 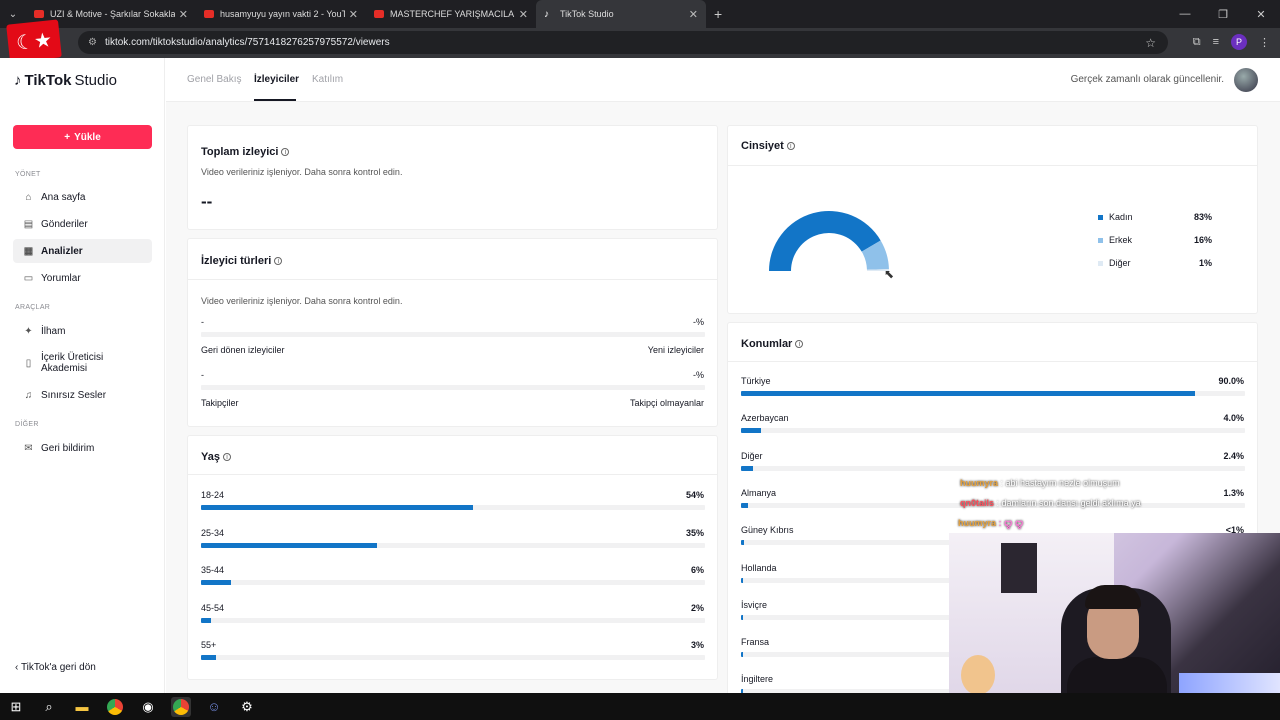 I want to click on tiktok-studio-logo: ♪ TikTok Studio, so click(x=65, y=80).